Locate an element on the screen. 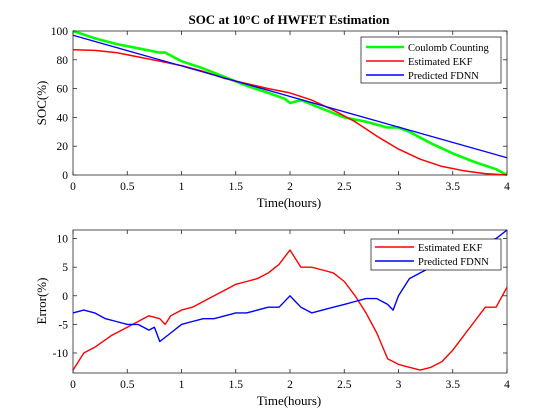 The height and width of the screenshot is (420, 560). soc-ytick-label: 0 is located at coordinates (65, 176).